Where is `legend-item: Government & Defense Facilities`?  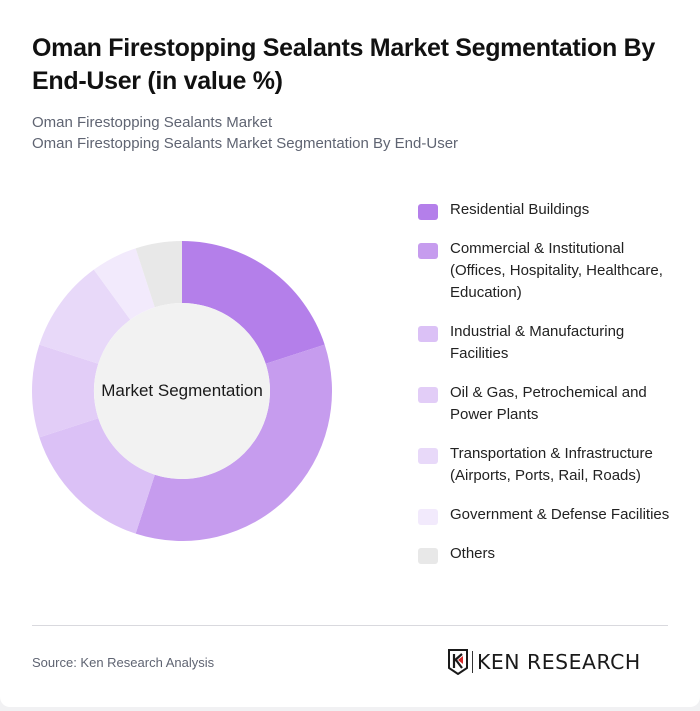 legend-item: Government & Defense Facilities is located at coordinates (550, 515).